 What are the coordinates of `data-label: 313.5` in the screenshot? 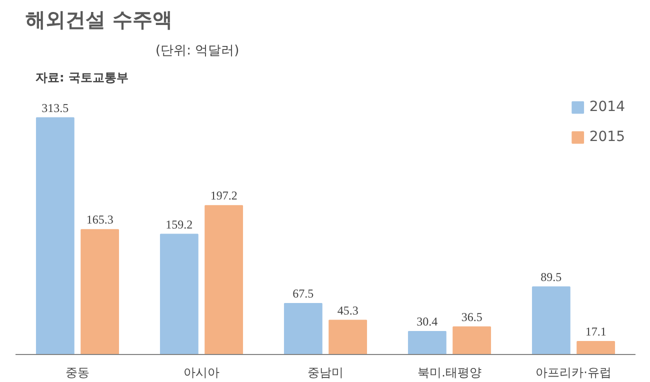 It's located at (55, 107).